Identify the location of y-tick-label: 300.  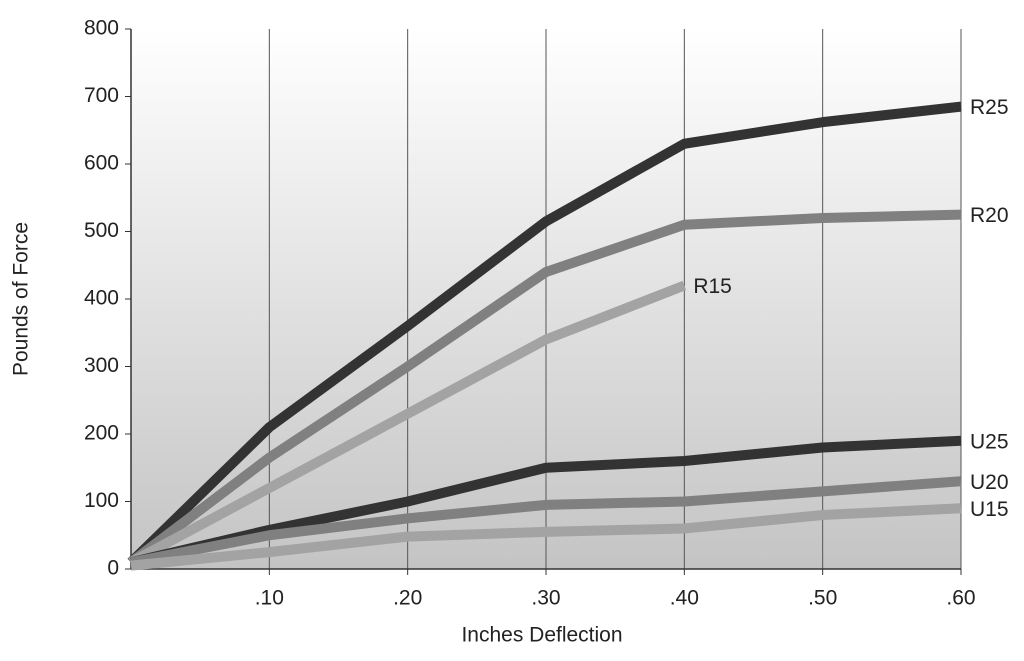
(101, 365).